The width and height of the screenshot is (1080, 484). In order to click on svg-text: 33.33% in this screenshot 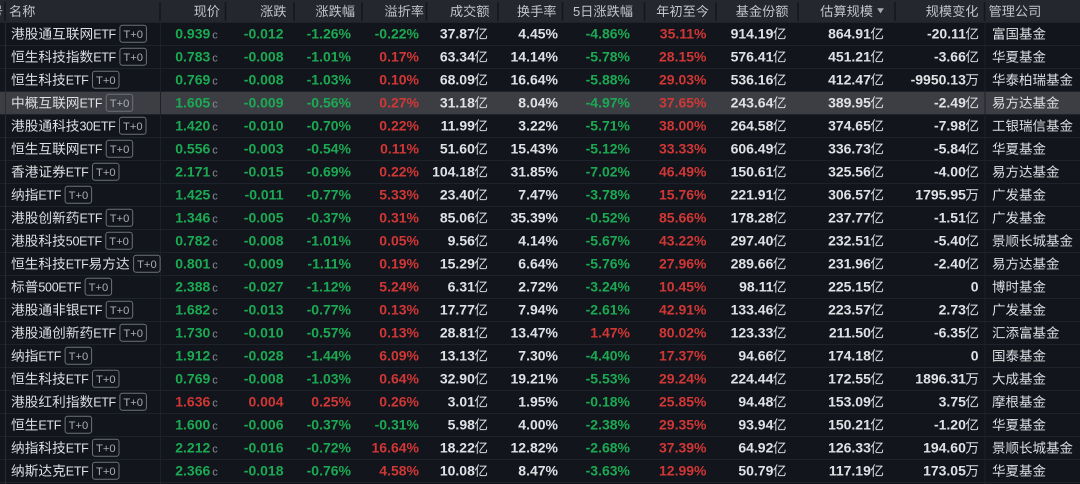, I will do `click(683, 149)`.